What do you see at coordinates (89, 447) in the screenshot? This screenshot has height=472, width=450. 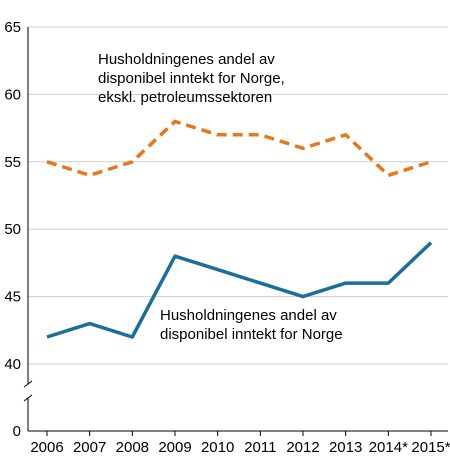 I see `x-tick-label: 2007` at bounding box center [89, 447].